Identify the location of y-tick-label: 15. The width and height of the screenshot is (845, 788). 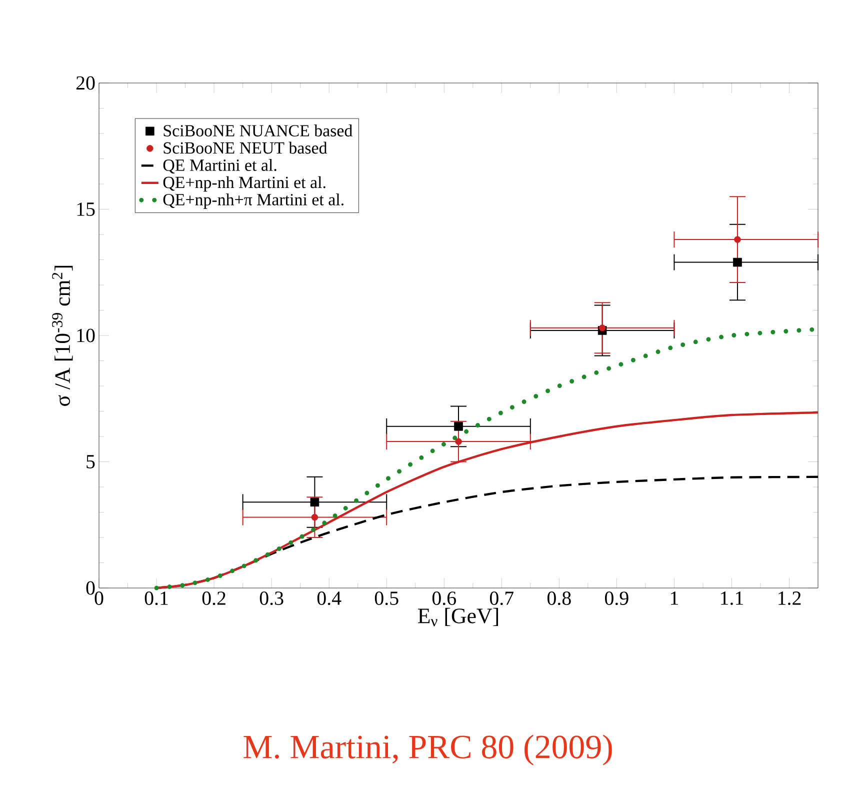
(86, 209).